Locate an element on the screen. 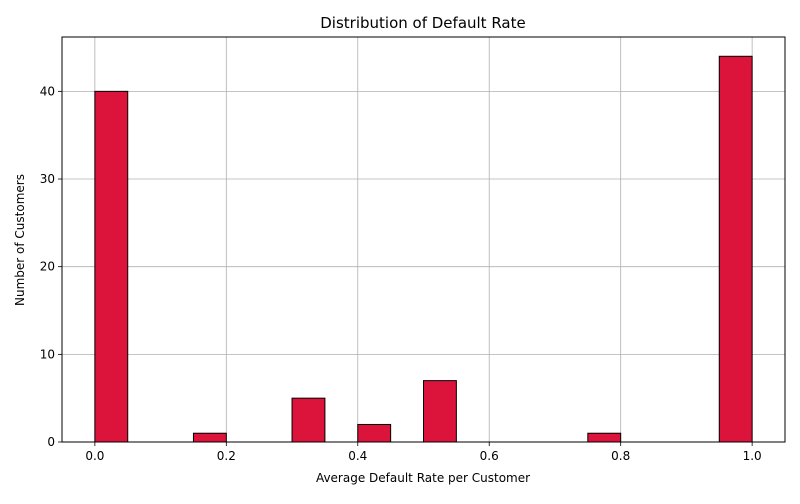 The image size is (800, 504). x-tick-label: 0.6 is located at coordinates (489, 456).